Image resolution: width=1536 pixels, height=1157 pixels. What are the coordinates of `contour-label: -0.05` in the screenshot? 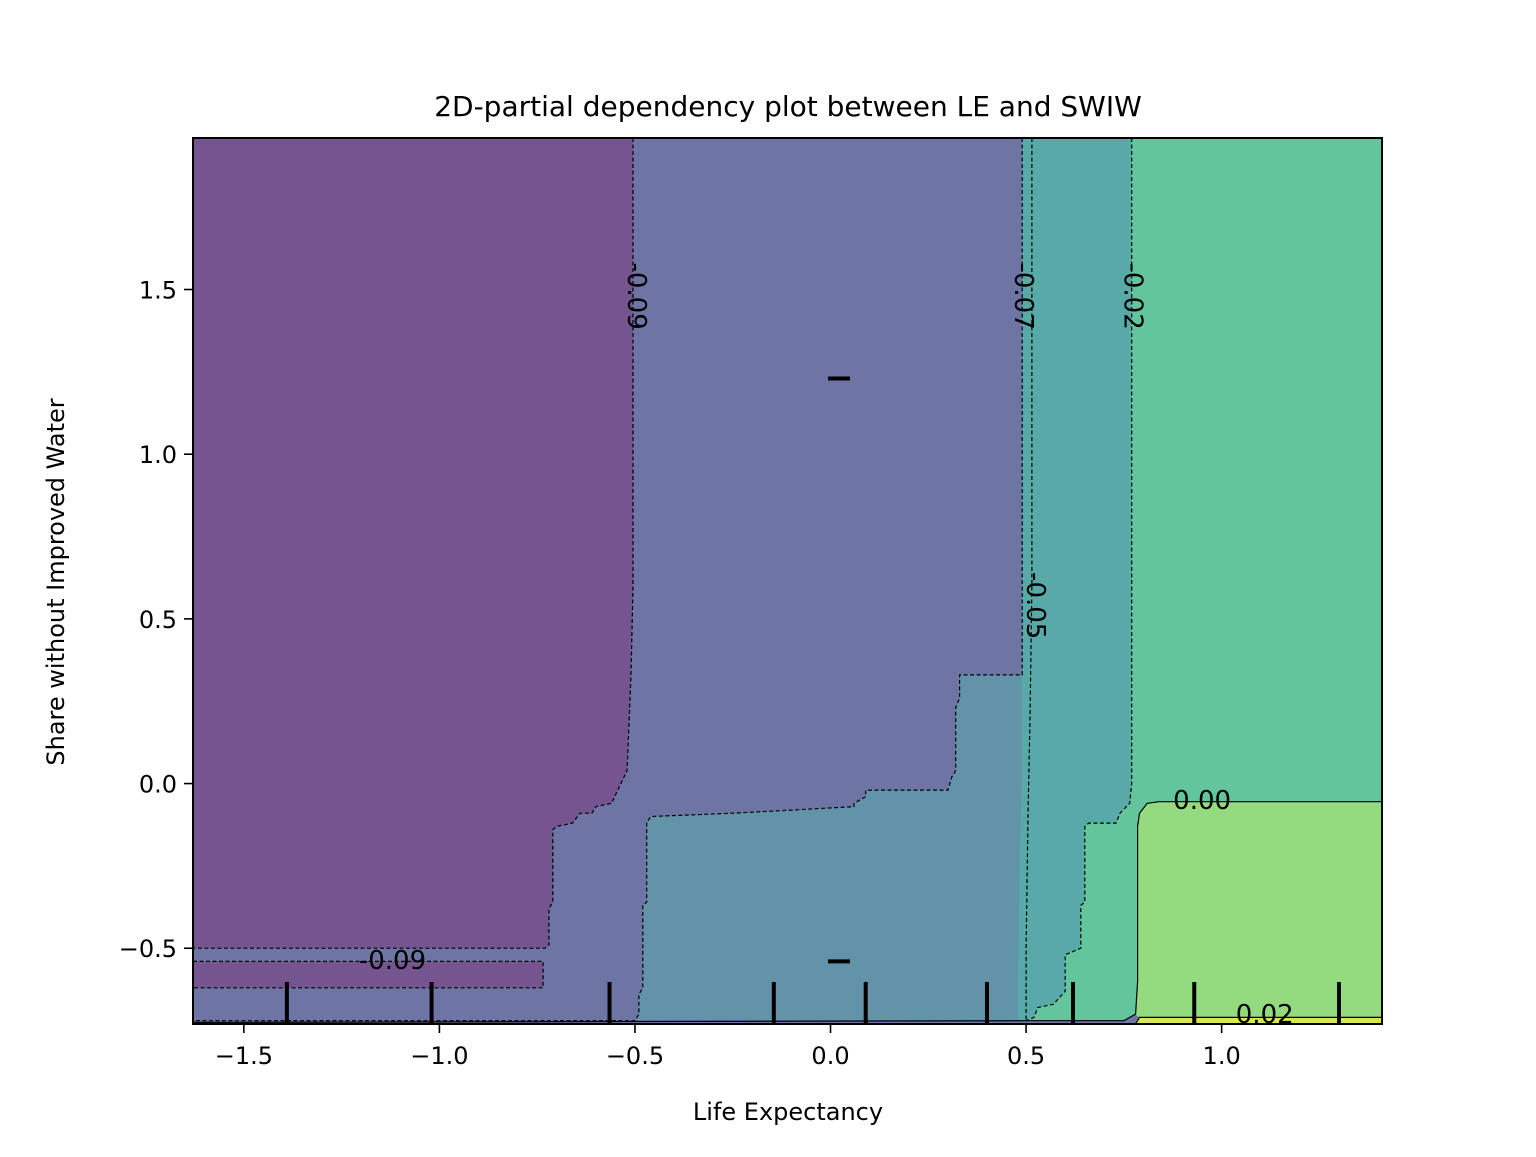 It's located at (1035, 605).